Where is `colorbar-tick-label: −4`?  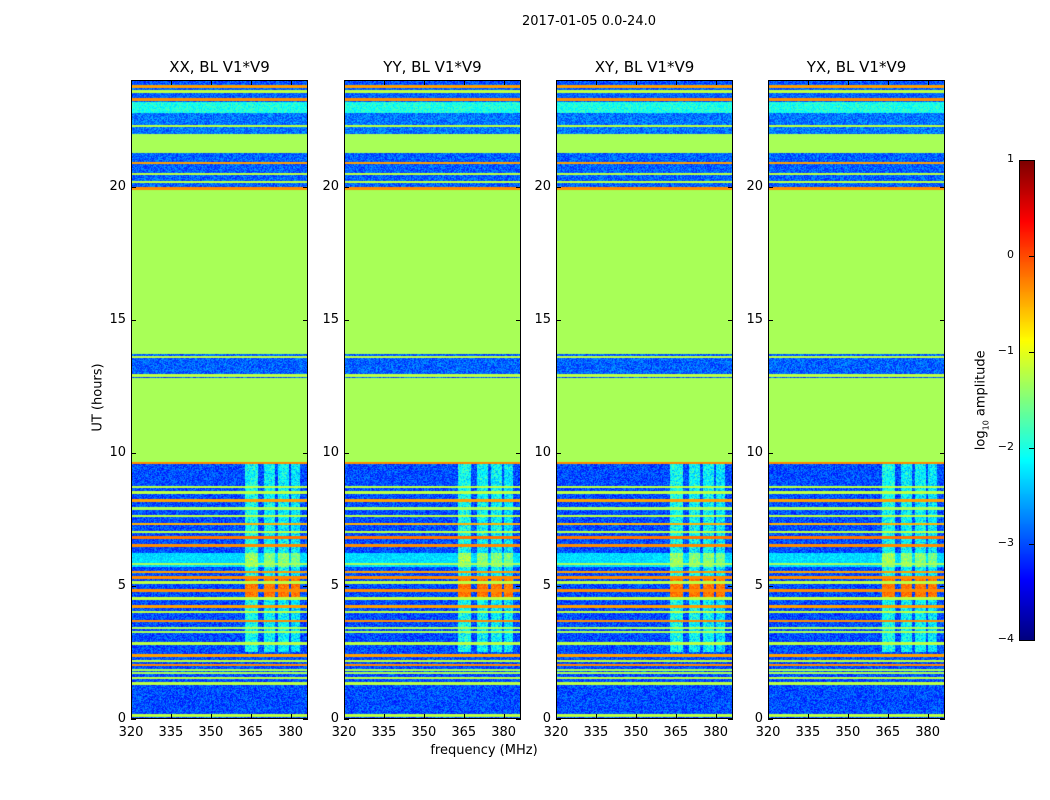 colorbar-tick-label: −4 is located at coordinates (1005, 638).